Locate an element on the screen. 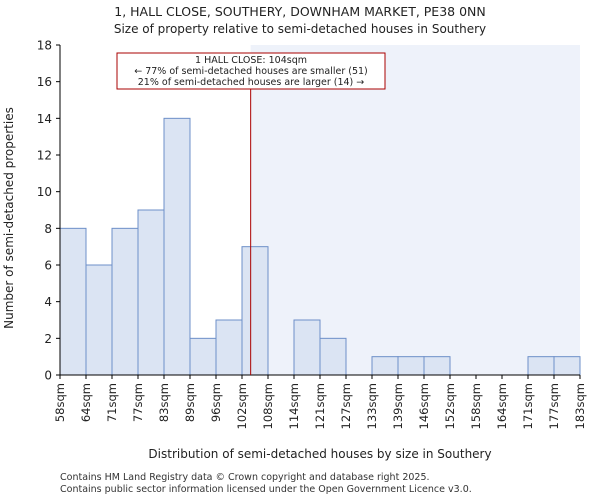 This screenshot has height=500, width=600. y-tick-label: 16 is located at coordinates (44, 82).